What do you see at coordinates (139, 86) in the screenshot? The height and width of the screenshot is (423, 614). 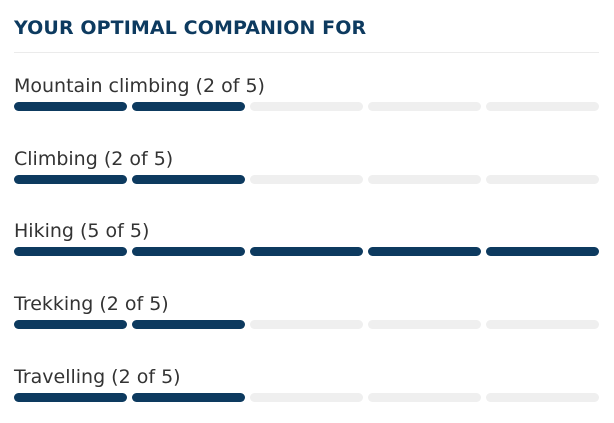 I see `activity-label: Mountain climbing (2 of 5)` at bounding box center [139, 86].